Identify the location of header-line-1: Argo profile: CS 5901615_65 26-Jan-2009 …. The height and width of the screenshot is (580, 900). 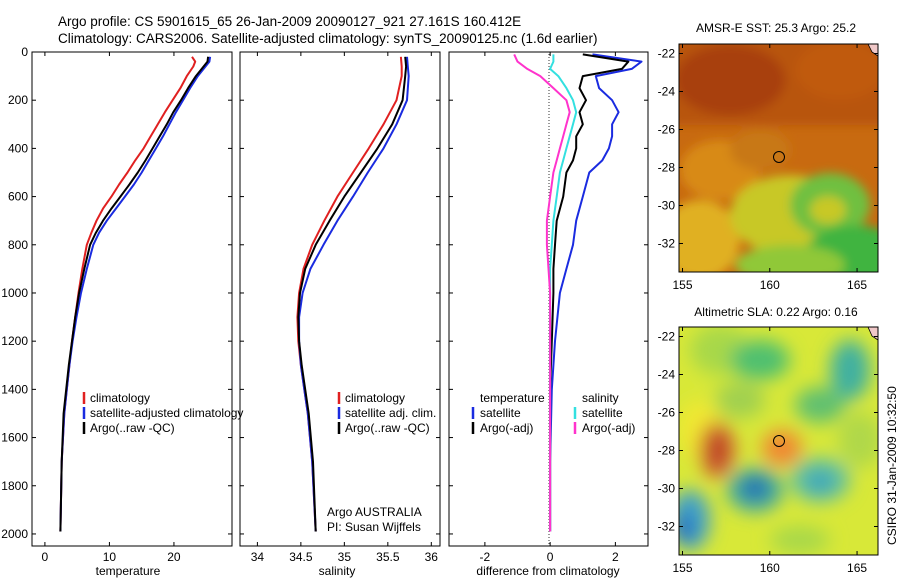
(289, 21).